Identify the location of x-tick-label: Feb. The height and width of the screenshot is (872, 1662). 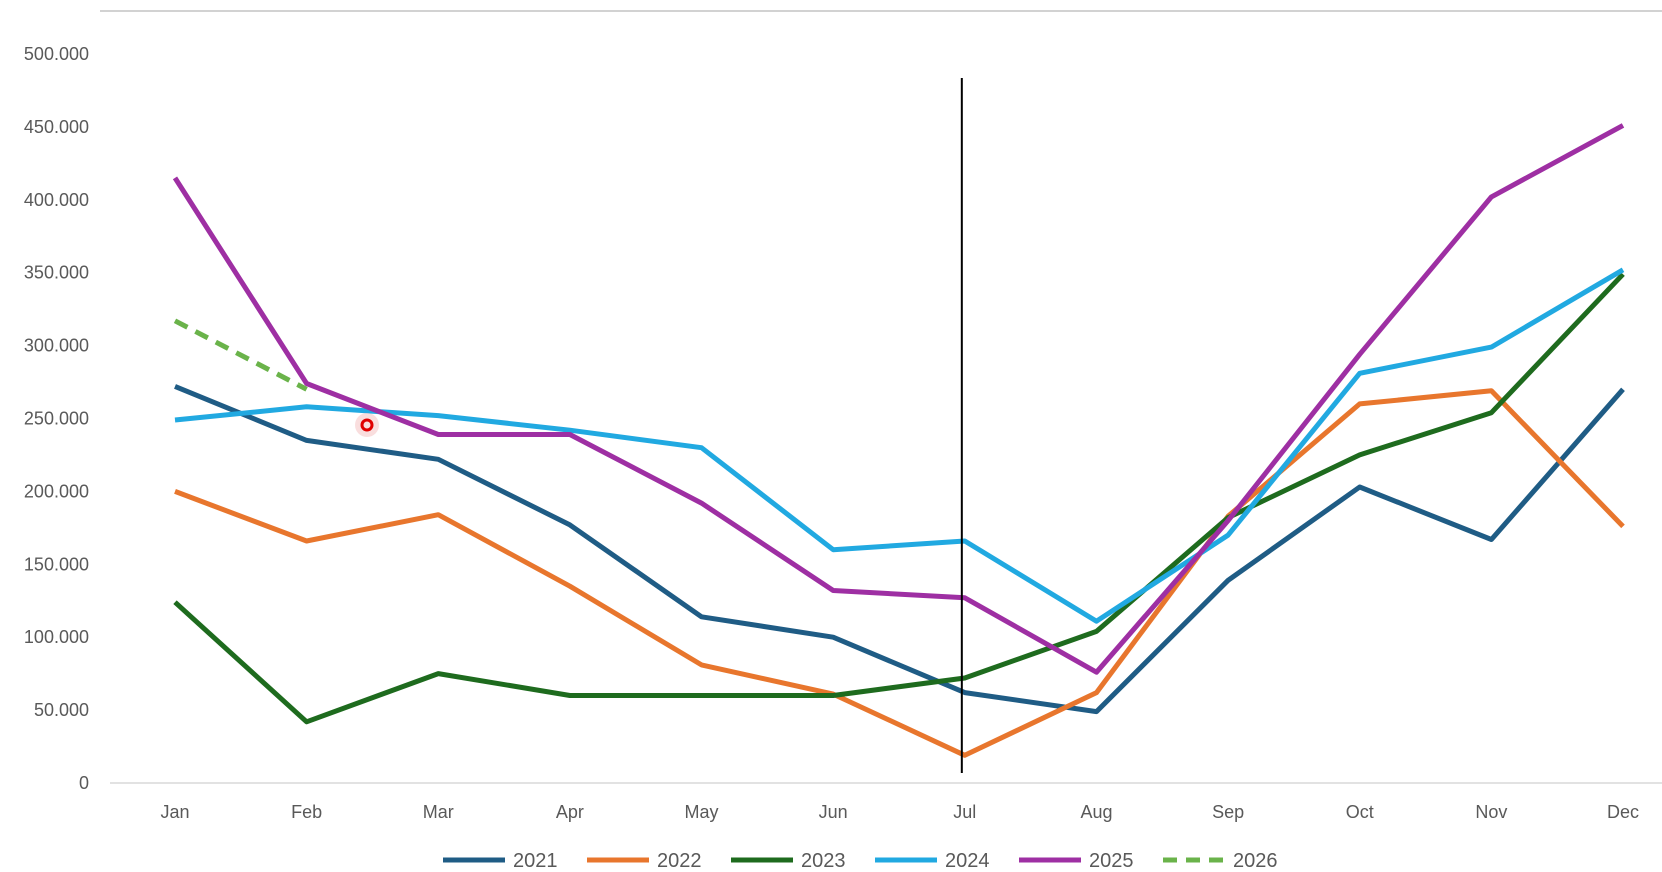
(306, 812).